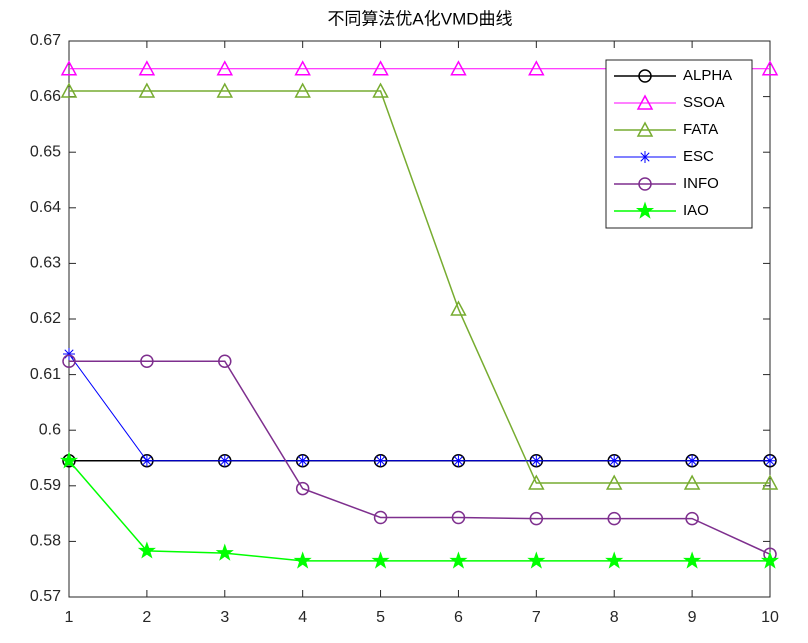  Describe the element at coordinates (69, 617) in the screenshot. I see `x-tick-label: 1` at that location.